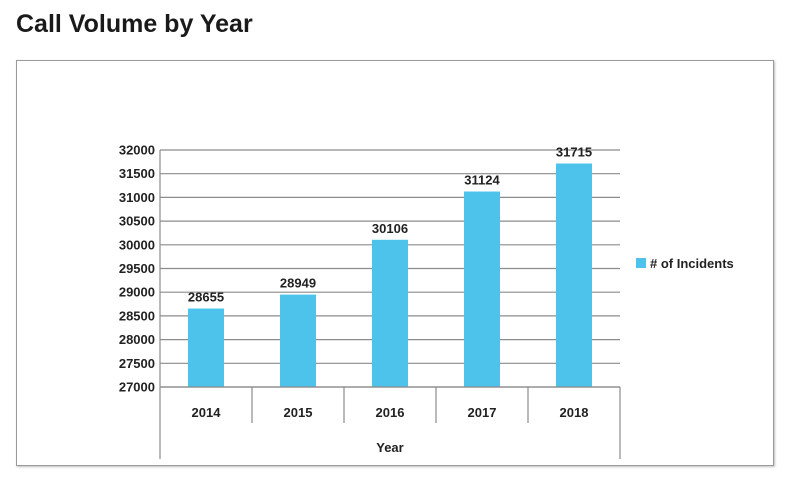  What do you see at coordinates (137, 150) in the screenshot?
I see `y-tick-label: 32000` at bounding box center [137, 150].